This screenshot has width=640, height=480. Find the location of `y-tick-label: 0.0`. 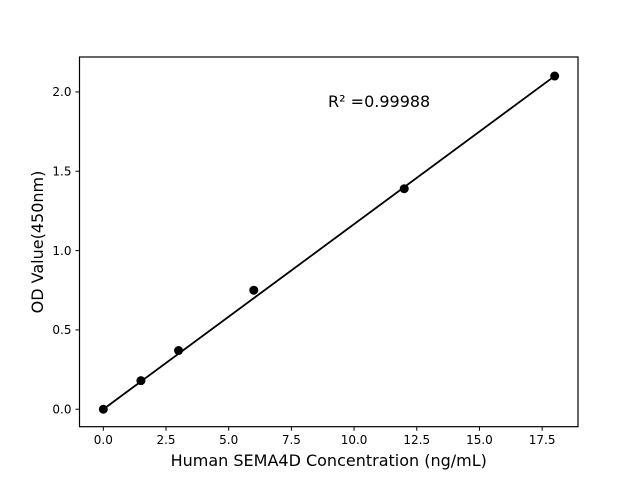

y-tick-label: 0.0 is located at coordinates (61, 409).